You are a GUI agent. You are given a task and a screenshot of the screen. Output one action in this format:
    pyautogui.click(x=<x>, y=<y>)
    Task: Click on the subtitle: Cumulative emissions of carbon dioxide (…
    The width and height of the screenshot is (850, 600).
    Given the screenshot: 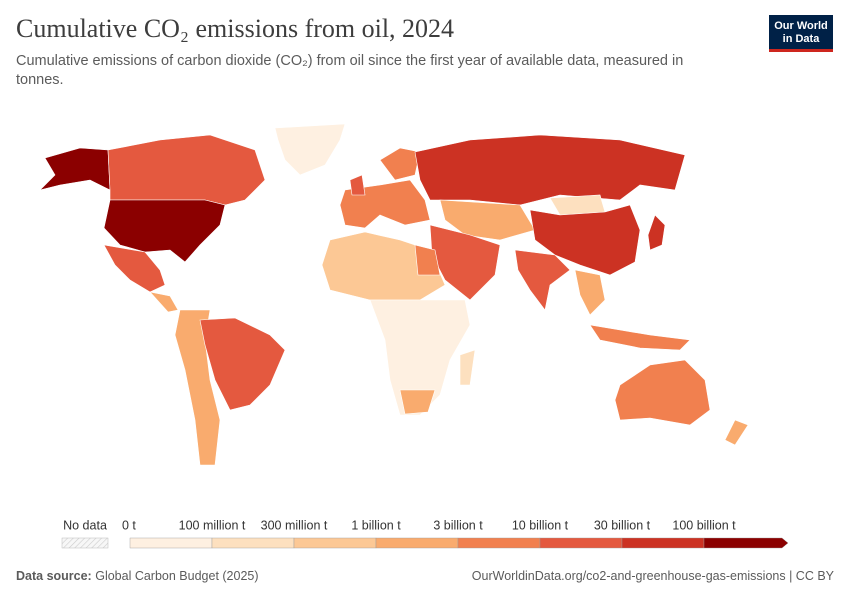 What is the action you would take?
    pyautogui.click(x=350, y=70)
    